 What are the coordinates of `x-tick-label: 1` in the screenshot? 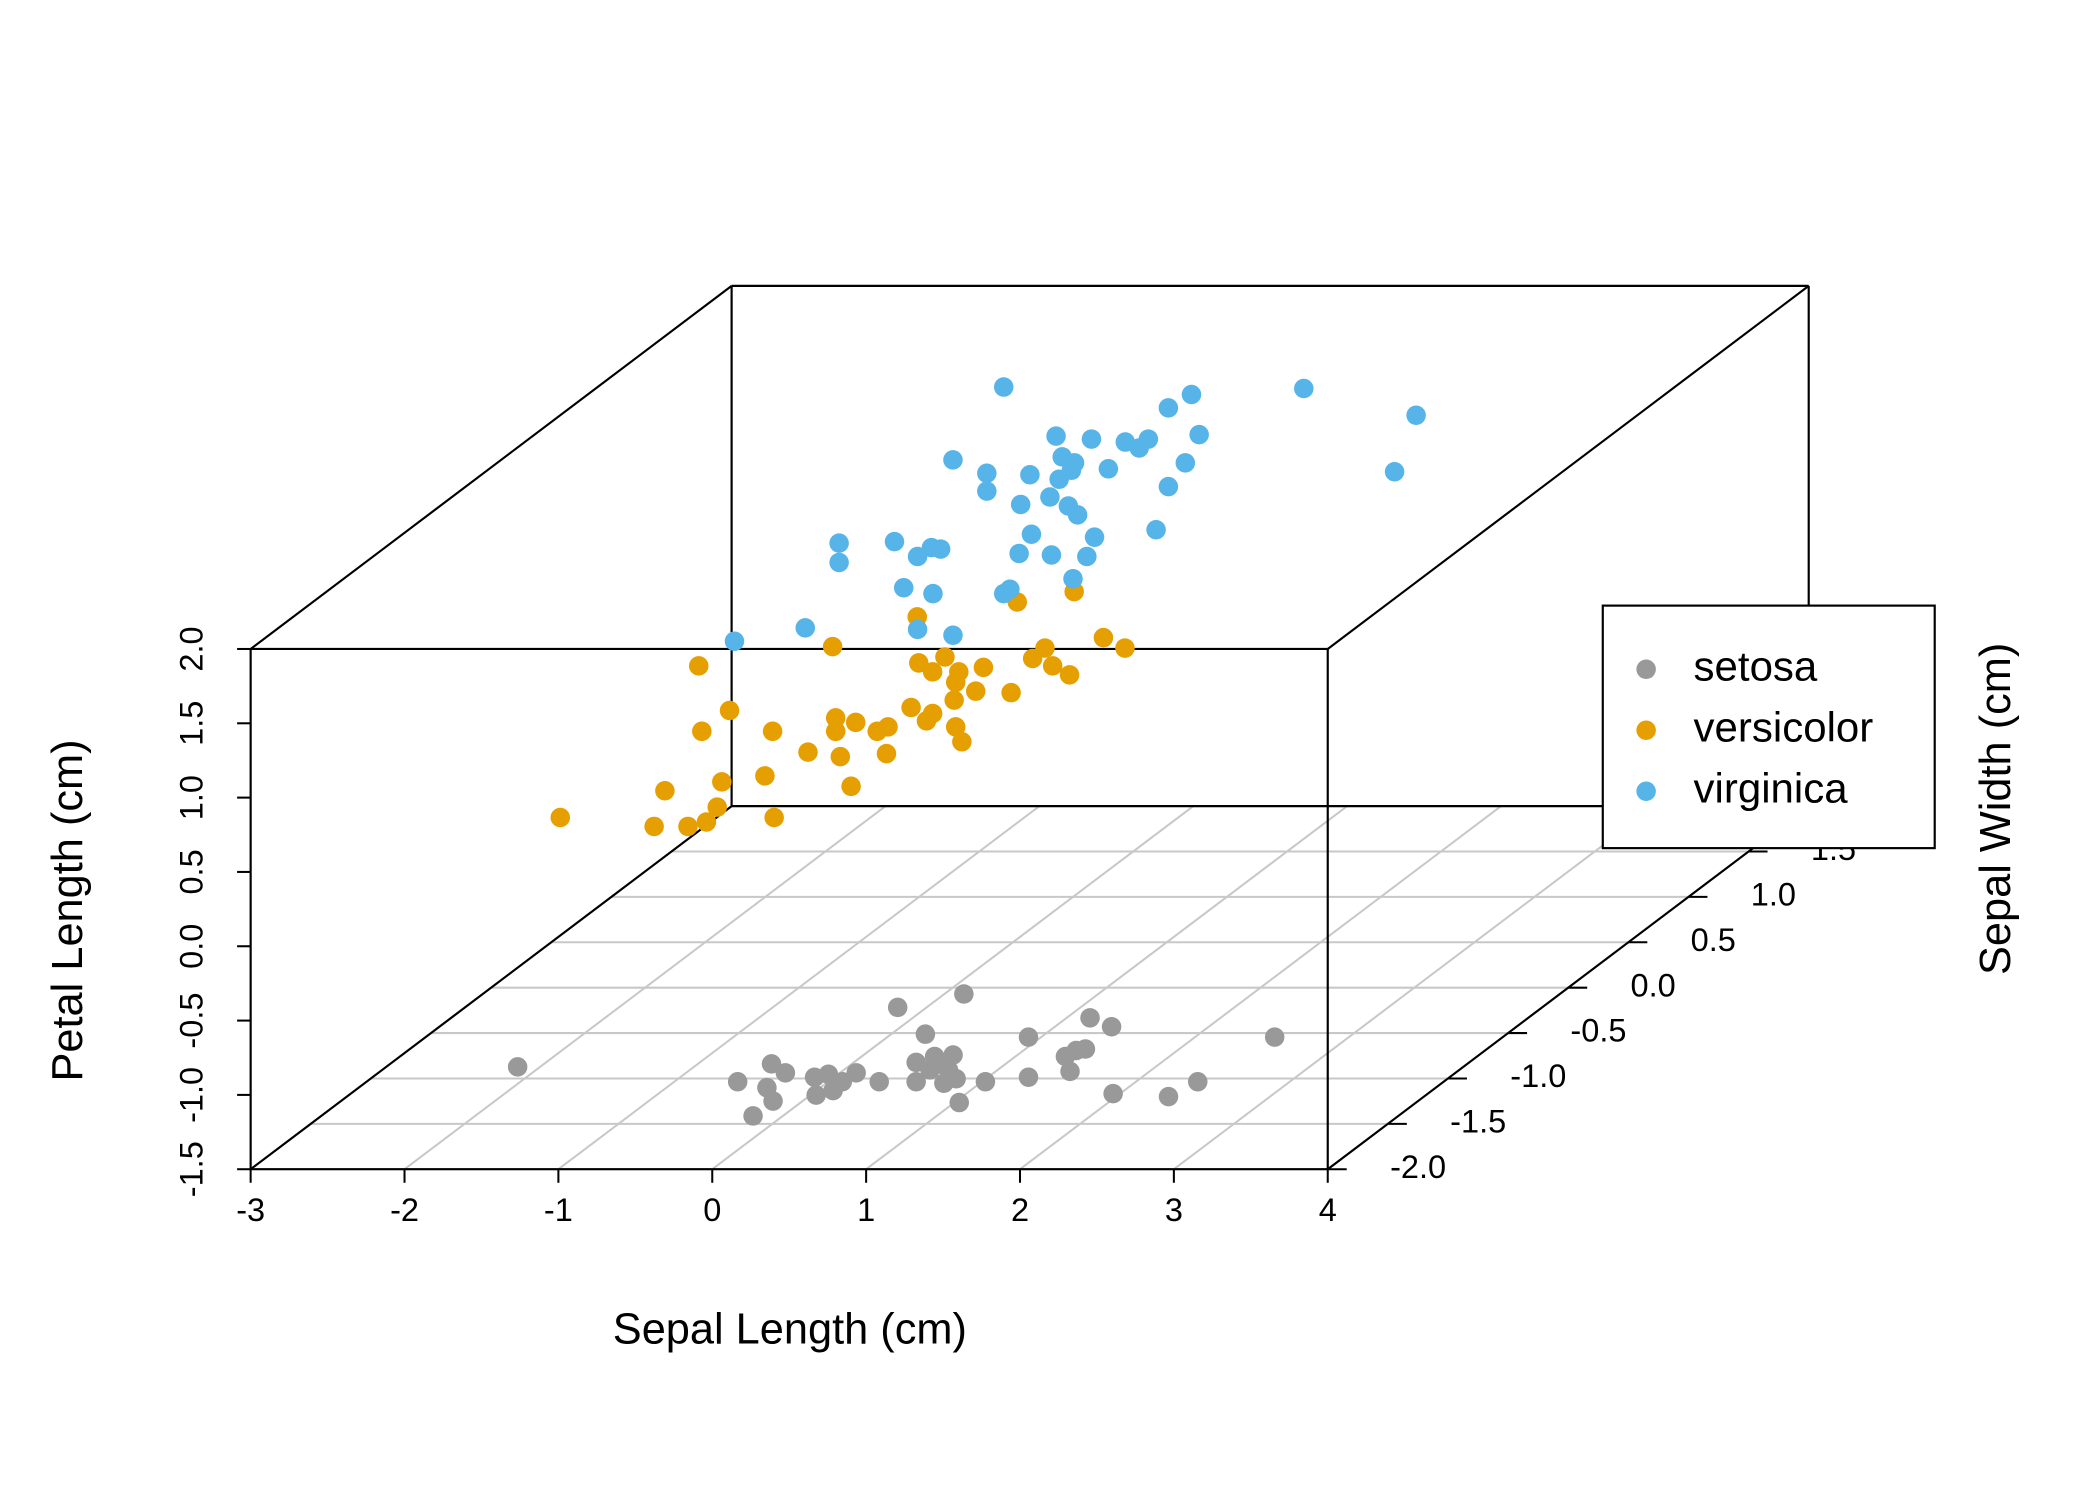 It's located at (866, 1210).